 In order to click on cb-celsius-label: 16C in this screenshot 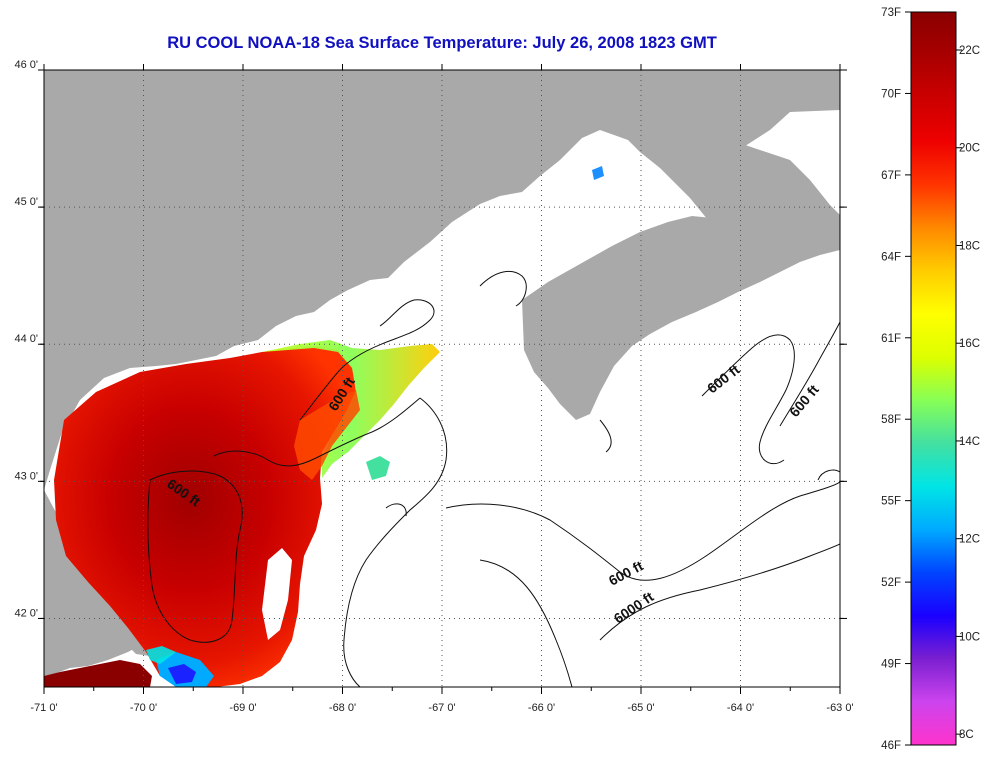, I will do `click(969, 344)`.